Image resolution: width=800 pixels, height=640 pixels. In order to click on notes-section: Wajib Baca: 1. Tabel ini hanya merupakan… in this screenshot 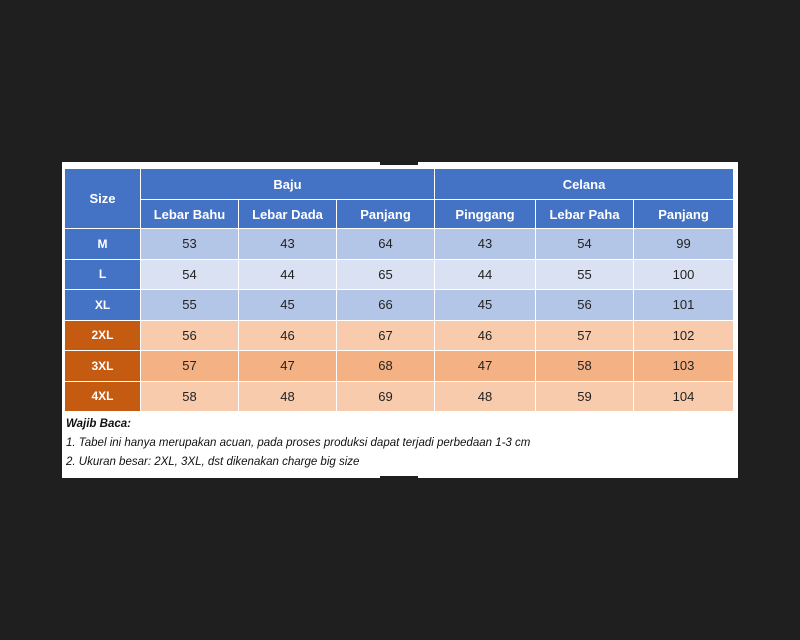, I will do `click(396, 443)`.